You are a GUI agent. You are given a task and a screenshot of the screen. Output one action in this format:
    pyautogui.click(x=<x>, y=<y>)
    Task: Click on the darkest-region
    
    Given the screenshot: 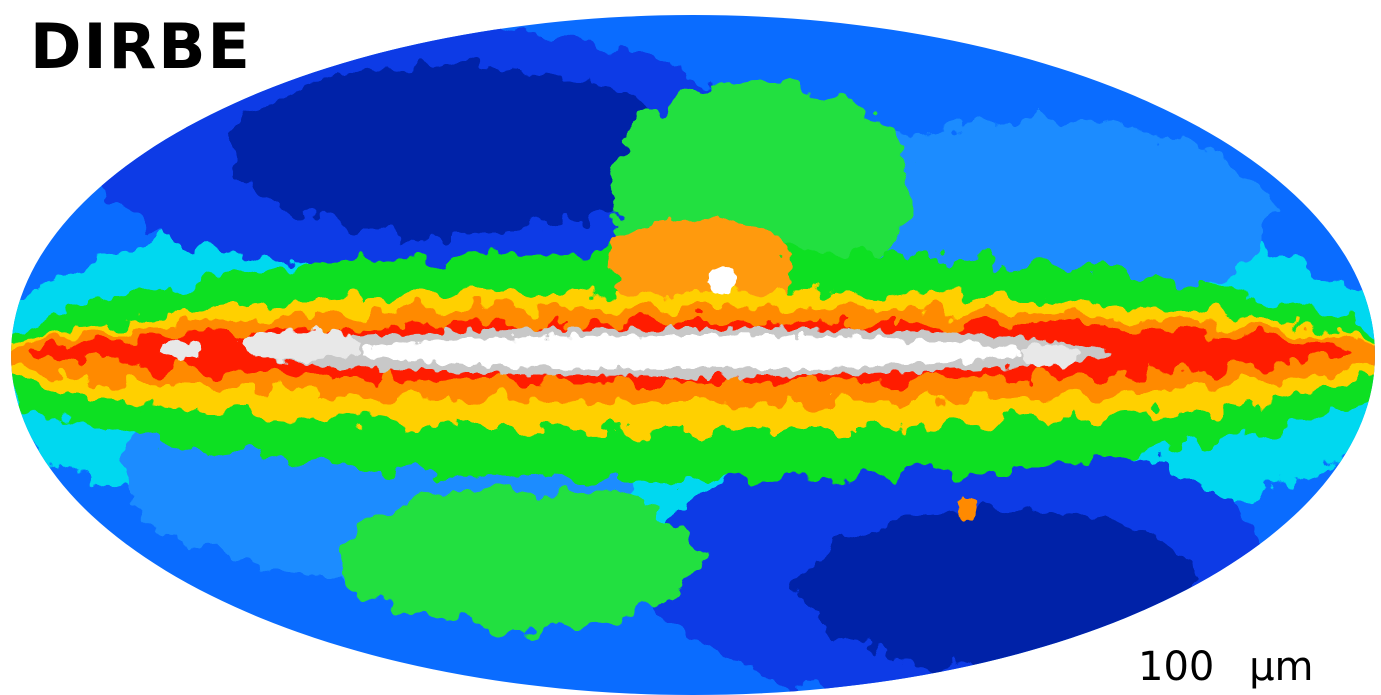 What is the action you would take?
    pyautogui.click(x=450, y=150)
    